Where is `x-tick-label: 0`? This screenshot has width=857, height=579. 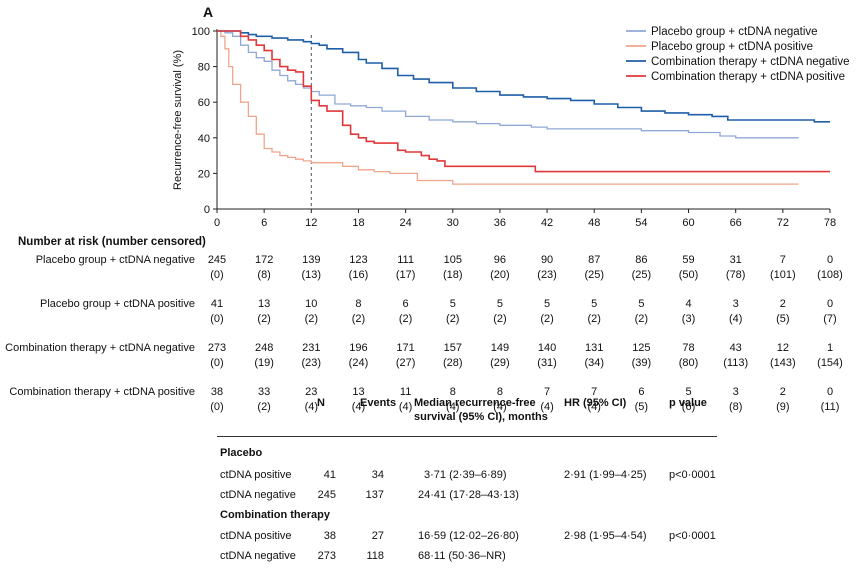
x-tick-label: 0 is located at coordinates (217, 223).